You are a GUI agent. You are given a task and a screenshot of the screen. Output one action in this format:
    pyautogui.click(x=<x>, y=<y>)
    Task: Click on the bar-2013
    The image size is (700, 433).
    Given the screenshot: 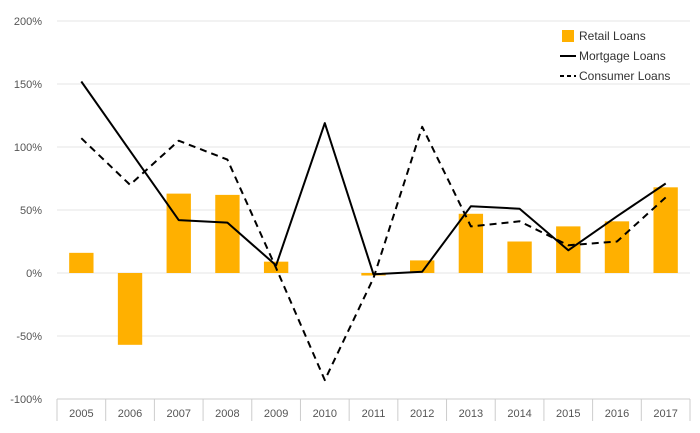 What is the action you would take?
    pyautogui.click(x=471, y=243)
    